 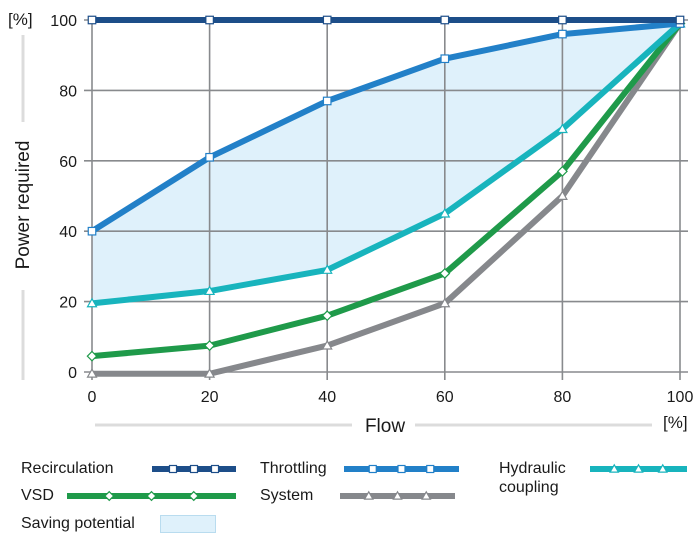 I want to click on legend-label: Throttling, so click(x=293, y=468).